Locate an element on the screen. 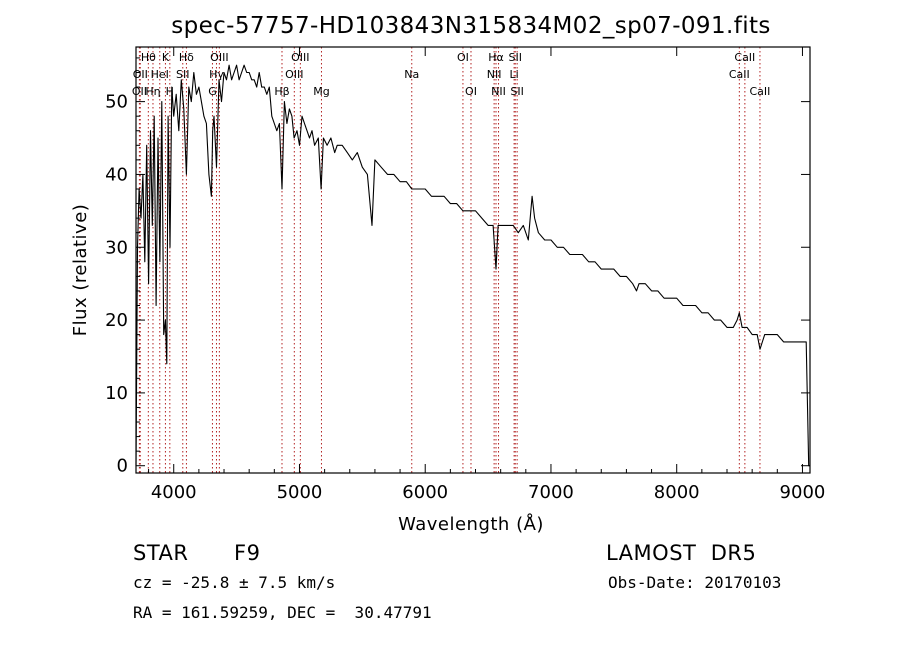  object-class: STAR is located at coordinates (161, 553).